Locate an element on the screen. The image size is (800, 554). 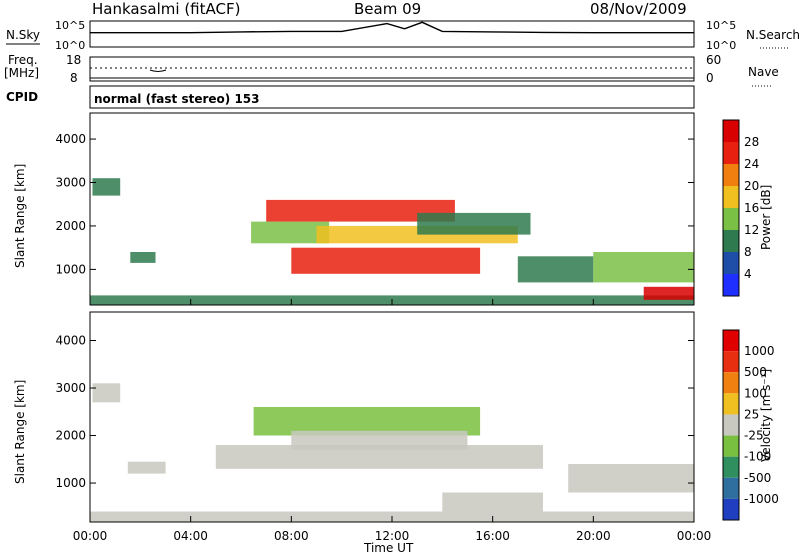
velocity-colorbar-frame is located at coordinates (731, 425).